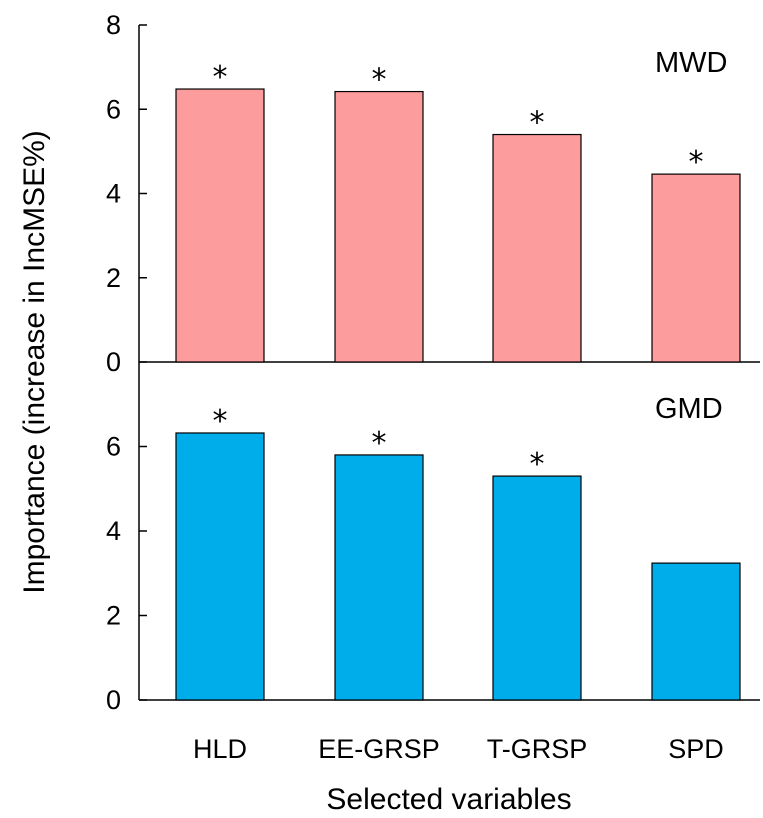 The width and height of the screenshot is (763, 818). What do you see at coordinates (537, 588) in the screenshot?
I see `bar-gmd-t-grsp` at bounding box center [537, 588].